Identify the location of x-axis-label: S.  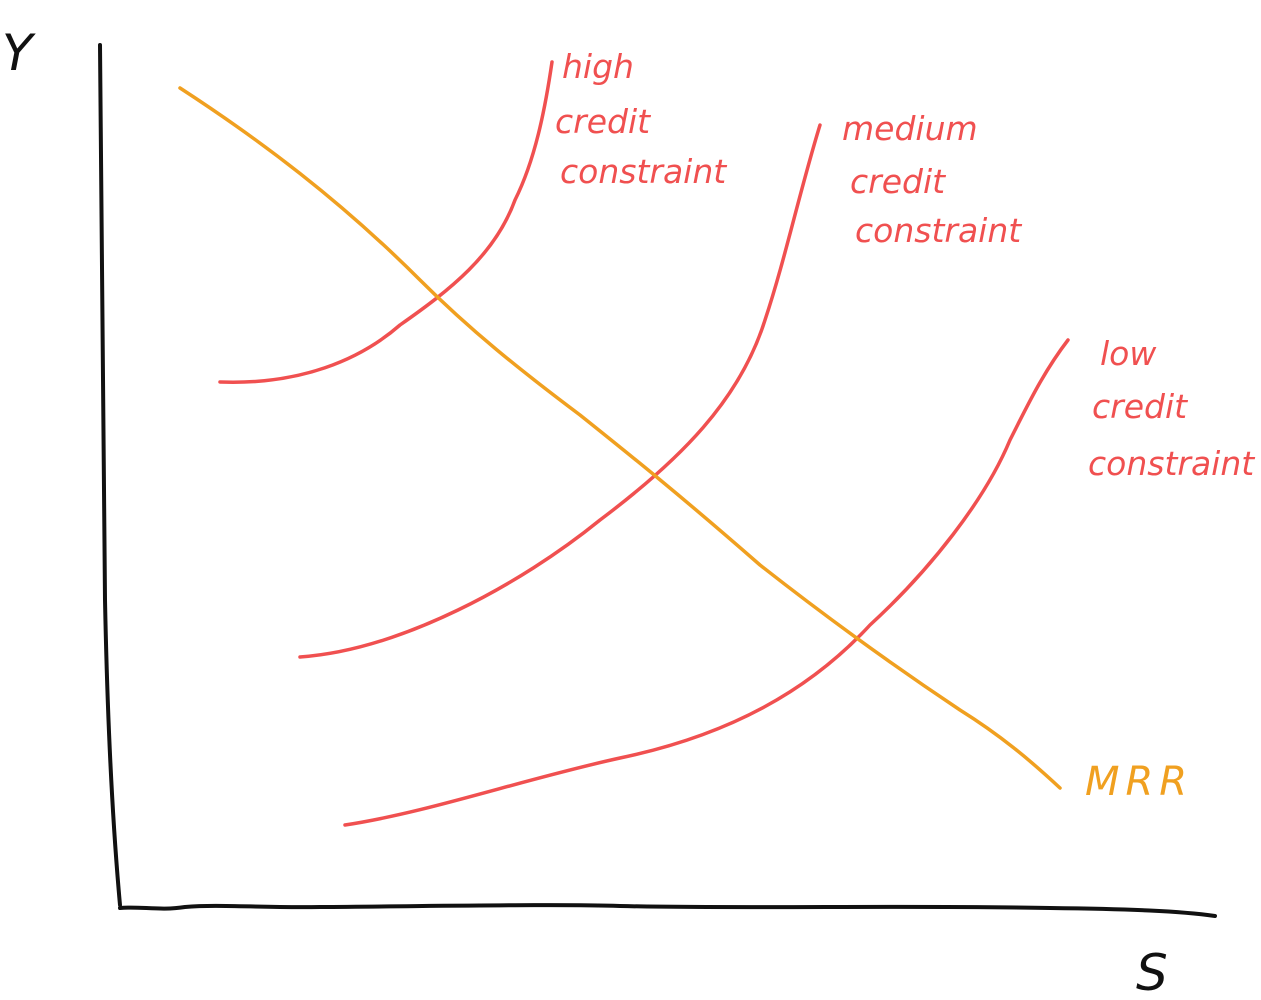
(1152, 972).